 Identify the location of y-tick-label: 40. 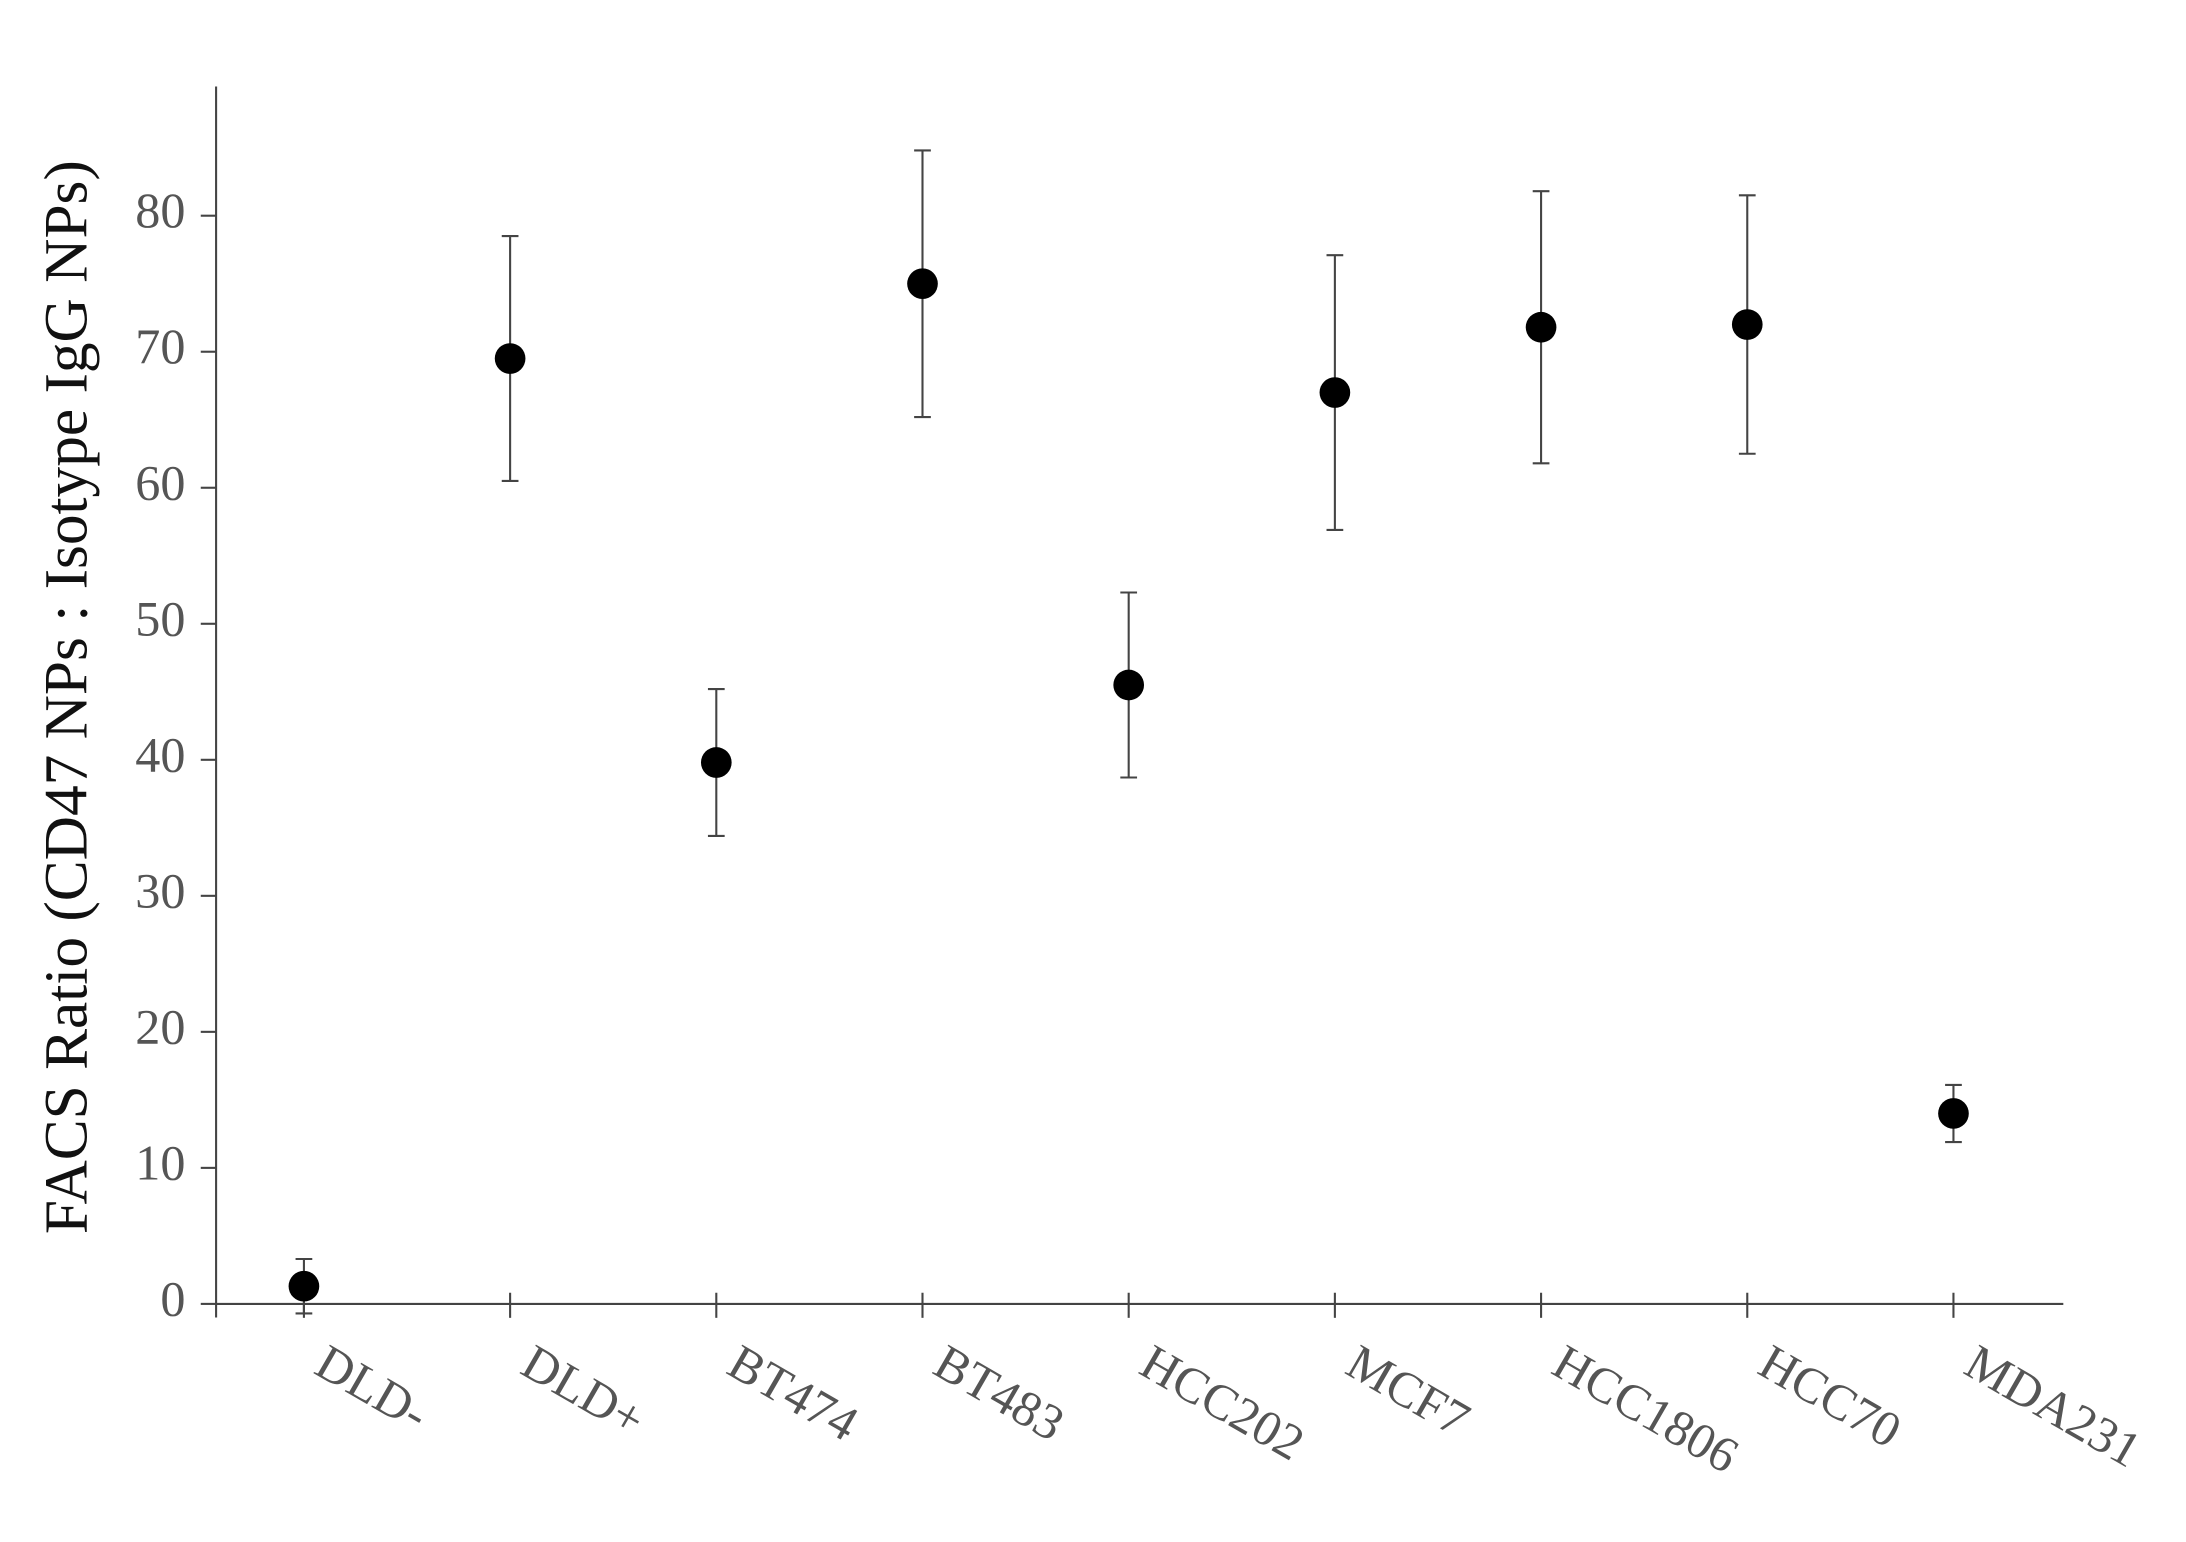
(160, 754).